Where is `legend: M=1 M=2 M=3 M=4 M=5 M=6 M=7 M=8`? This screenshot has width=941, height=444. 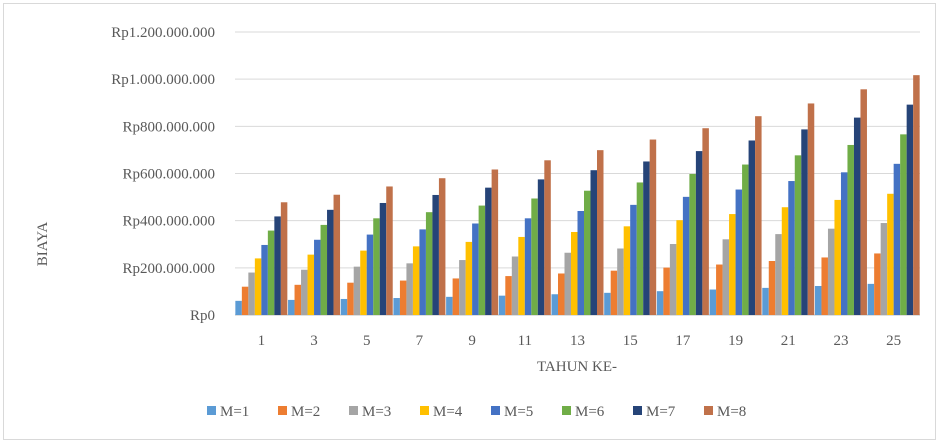
legend: M=1 M=2 M=3 M=4 M=5 M=6 M=7 M=8 is located at coordinates (476, 412).